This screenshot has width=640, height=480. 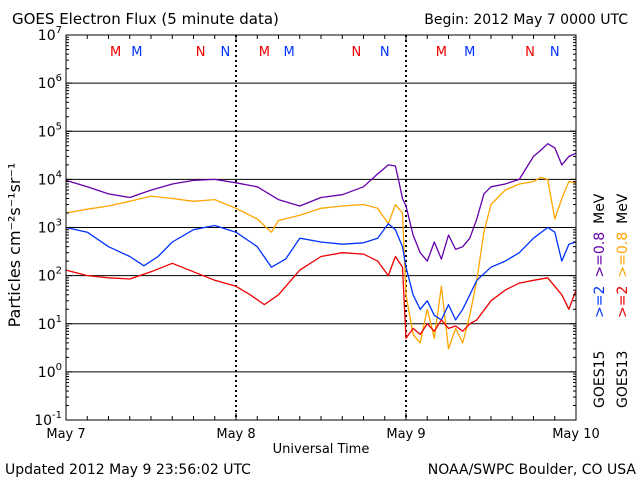 What do you see at coordinates (405, 434) in the screenshot?
I see `x-tick-label: May 9` at bounding box center [405, 434].